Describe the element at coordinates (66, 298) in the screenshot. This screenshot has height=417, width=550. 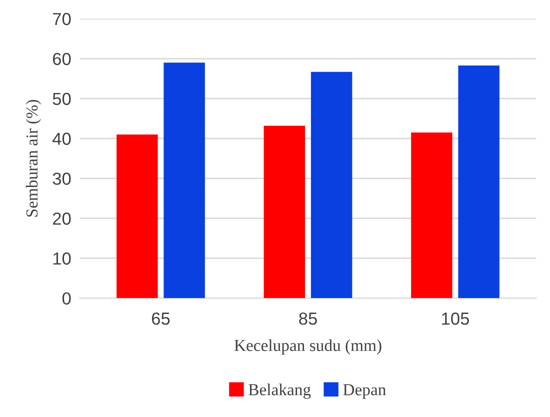
I see `y-tick-label: 0` at that location.